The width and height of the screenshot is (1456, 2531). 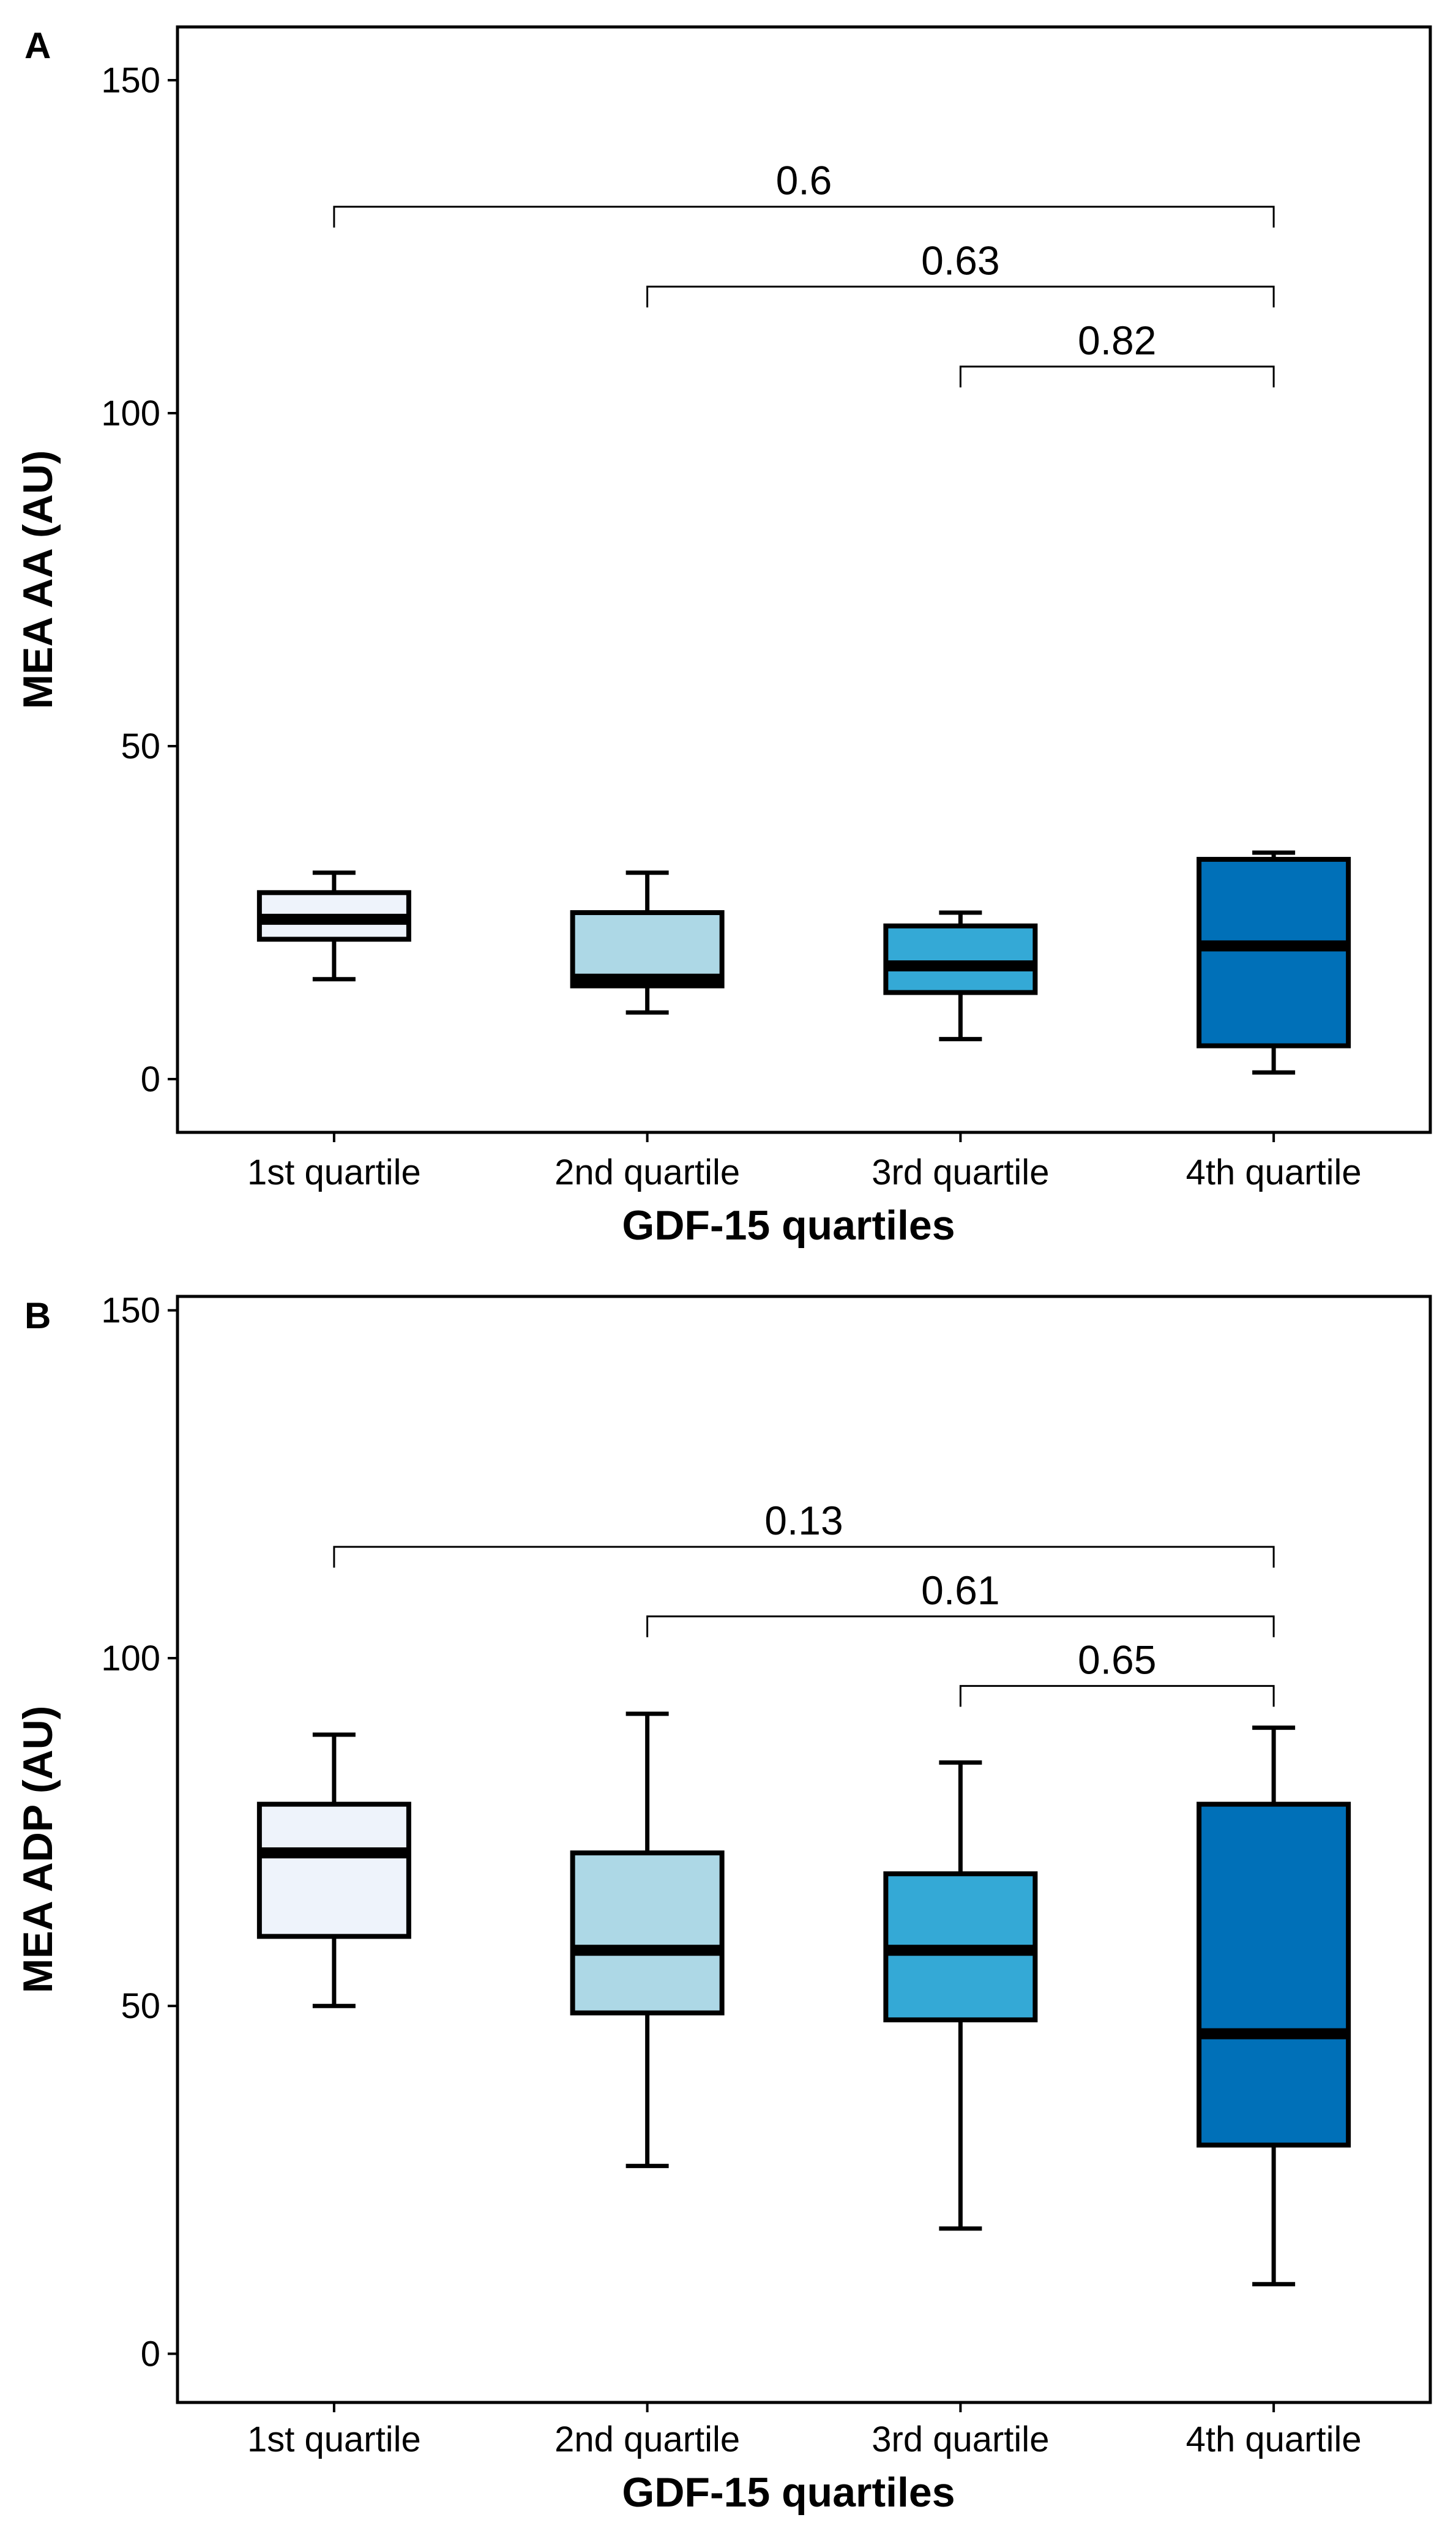 What do you see at coordinates (38, 579) in the screenshot?
I see `y-axis-title: MEA AA (AU)` at bounding box center [38, 579].